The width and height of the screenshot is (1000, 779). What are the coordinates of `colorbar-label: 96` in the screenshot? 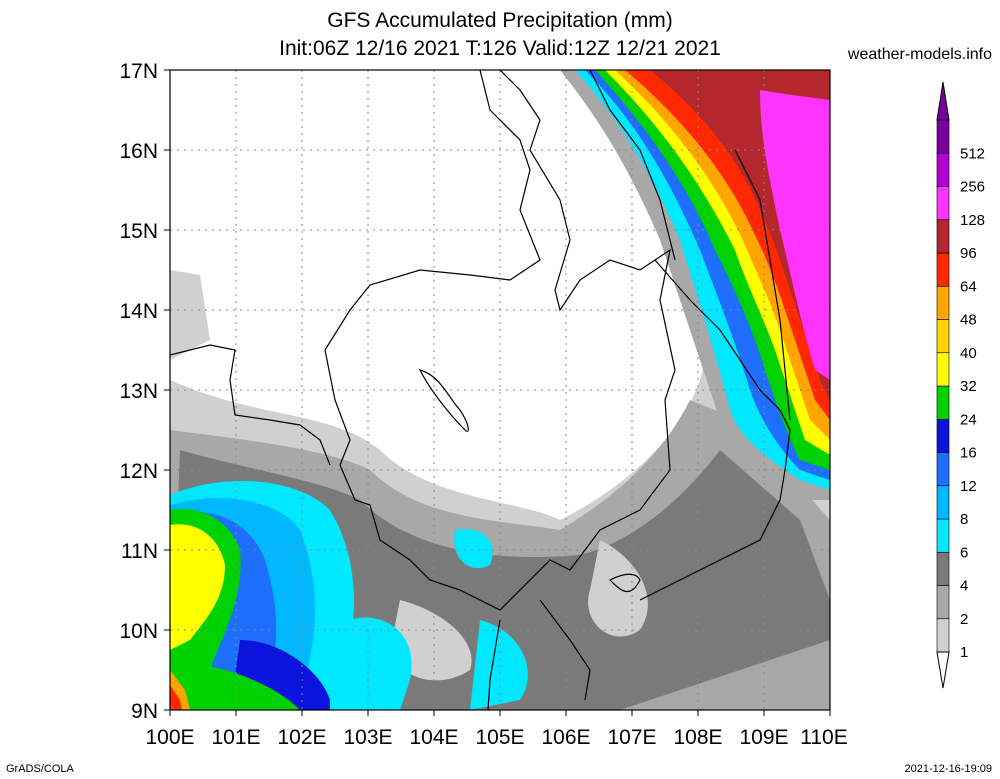 It's located at (968, 253).